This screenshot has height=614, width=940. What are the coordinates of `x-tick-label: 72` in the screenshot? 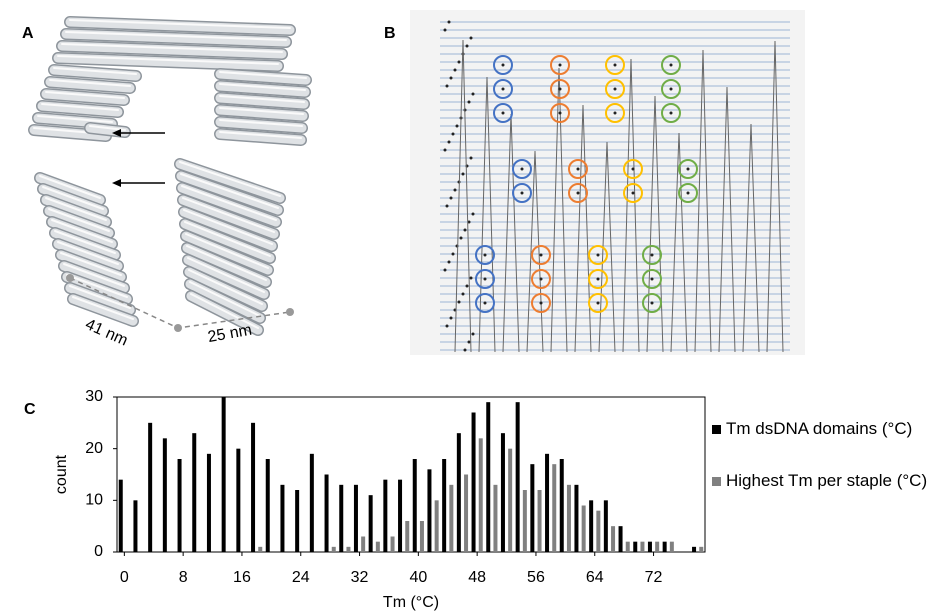 It's located at (654, 577).